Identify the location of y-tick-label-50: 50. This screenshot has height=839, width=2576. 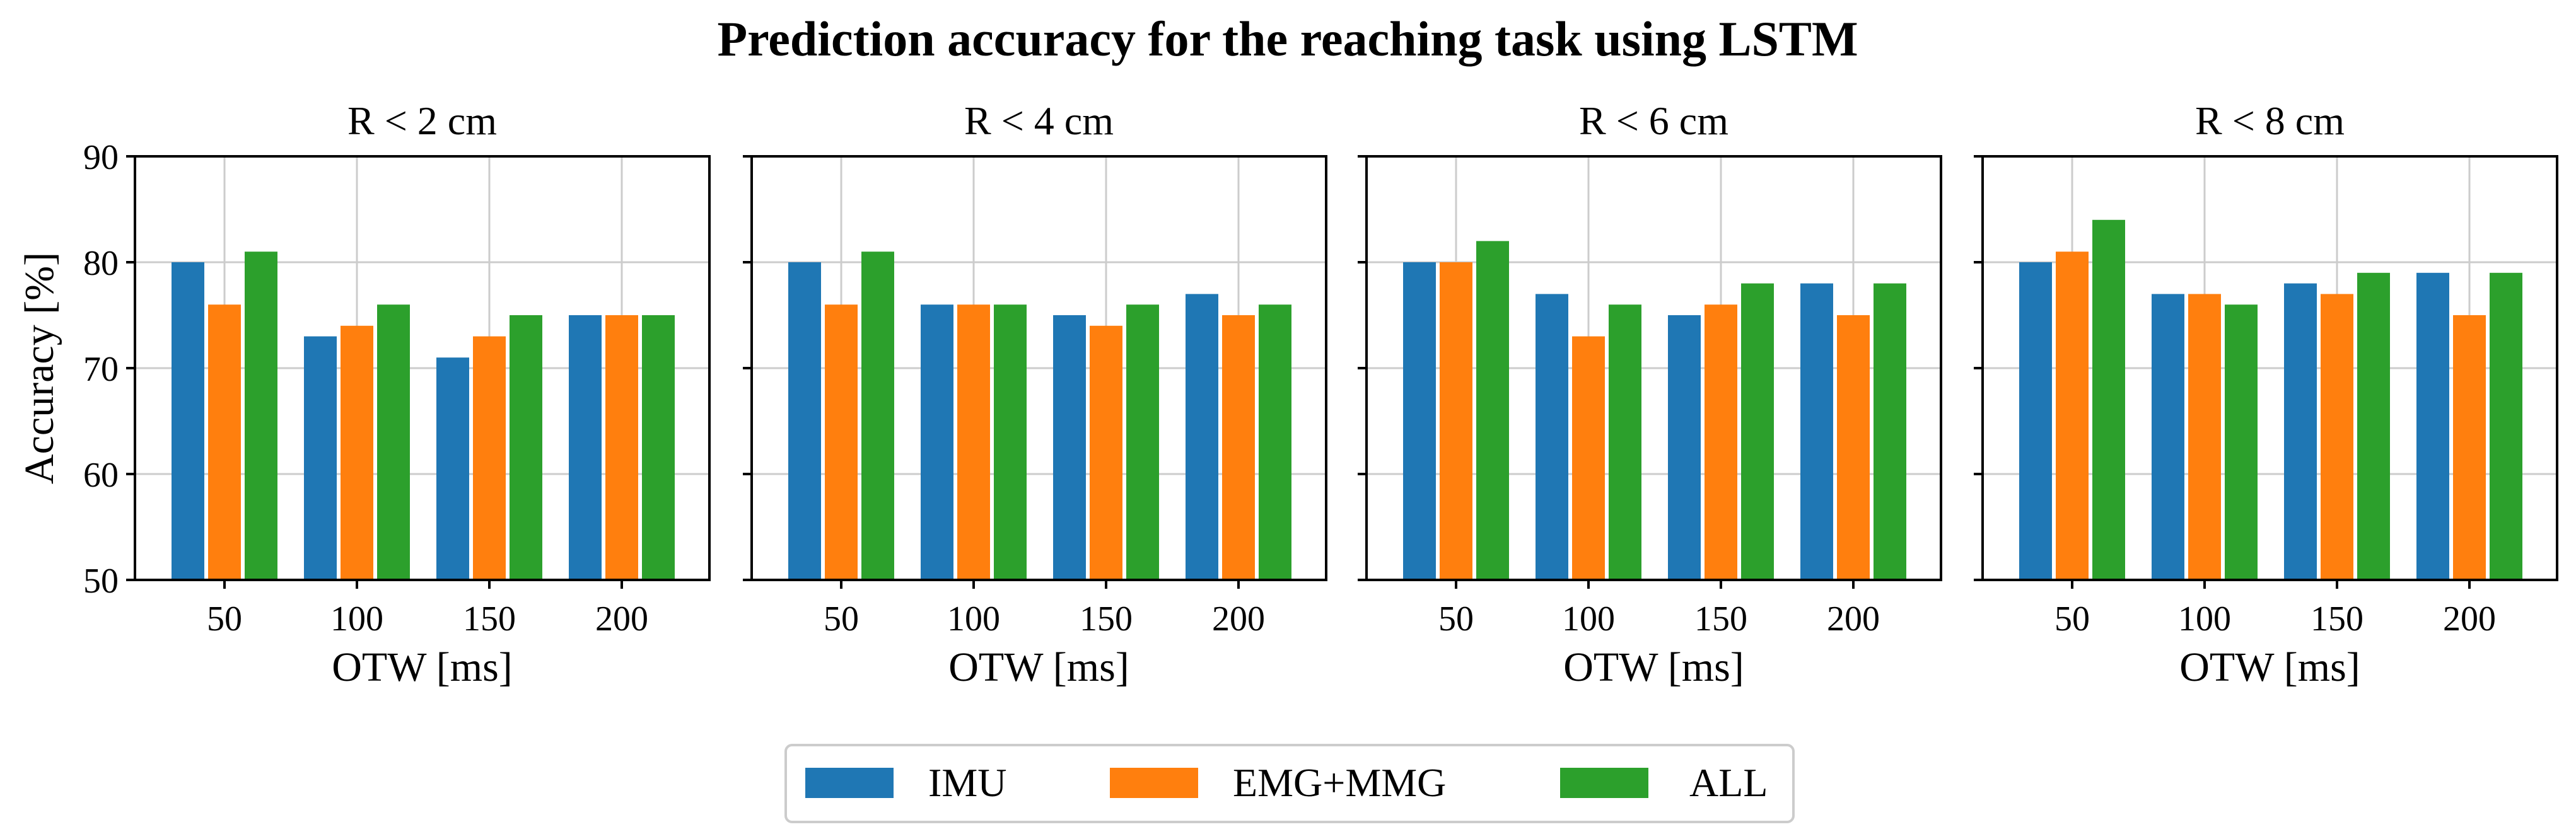
(101, 581).